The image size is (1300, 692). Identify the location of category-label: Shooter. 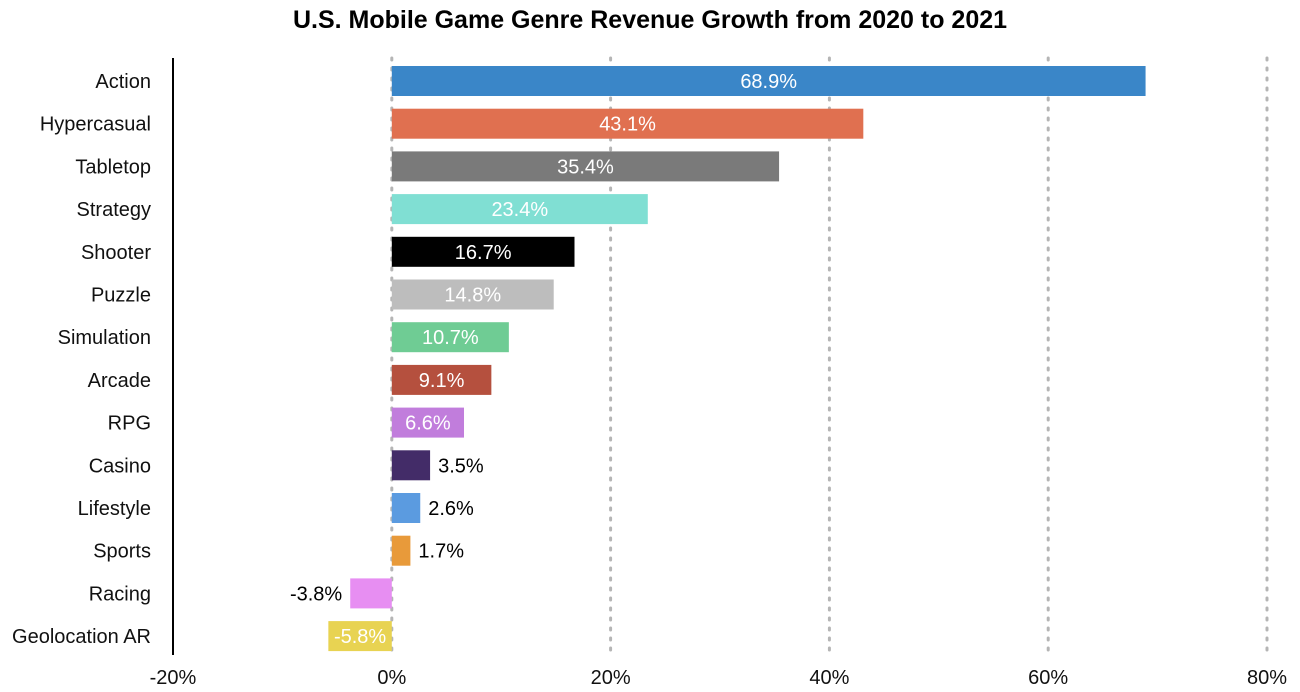
(116, 253).